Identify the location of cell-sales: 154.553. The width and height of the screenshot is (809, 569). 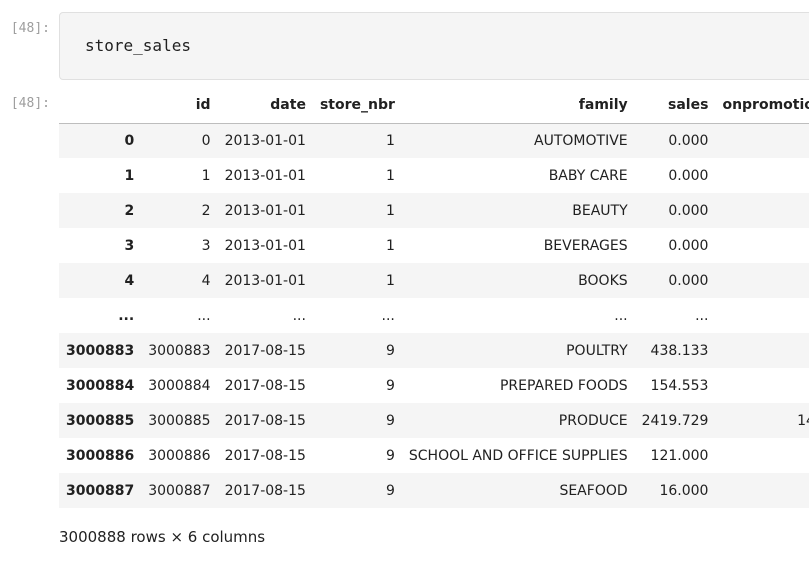
(679, 385).